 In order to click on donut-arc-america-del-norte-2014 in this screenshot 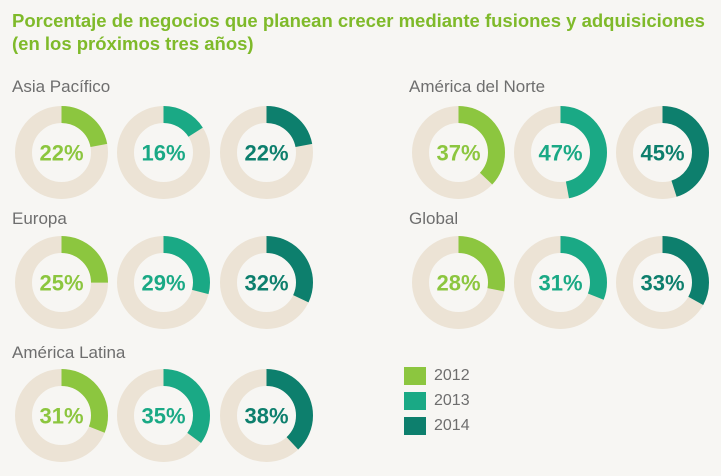, I will do `click(662, 152)`.